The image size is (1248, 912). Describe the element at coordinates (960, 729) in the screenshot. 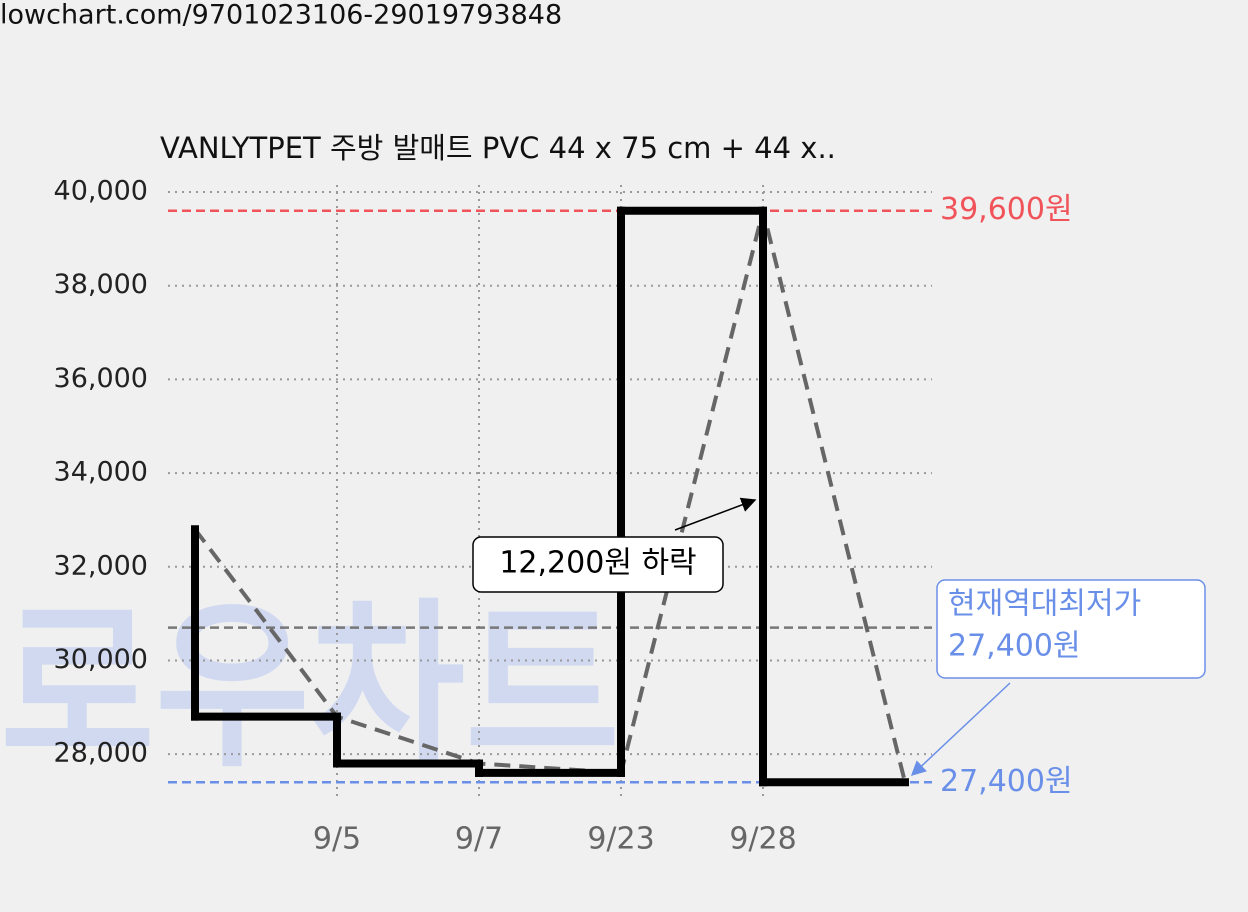

I see `min-box-arrow` at that location.